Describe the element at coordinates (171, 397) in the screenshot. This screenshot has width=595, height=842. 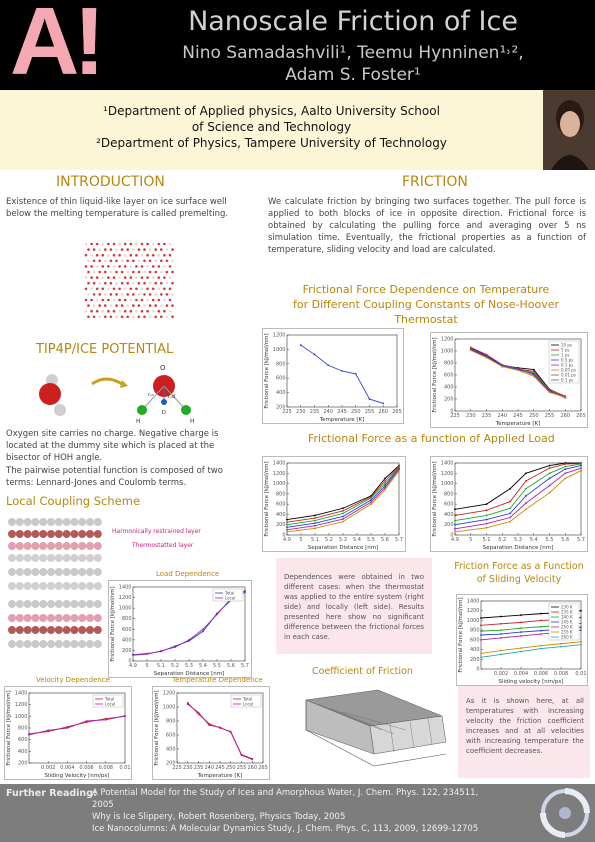
I see `label-rod: rₒd` at that location.